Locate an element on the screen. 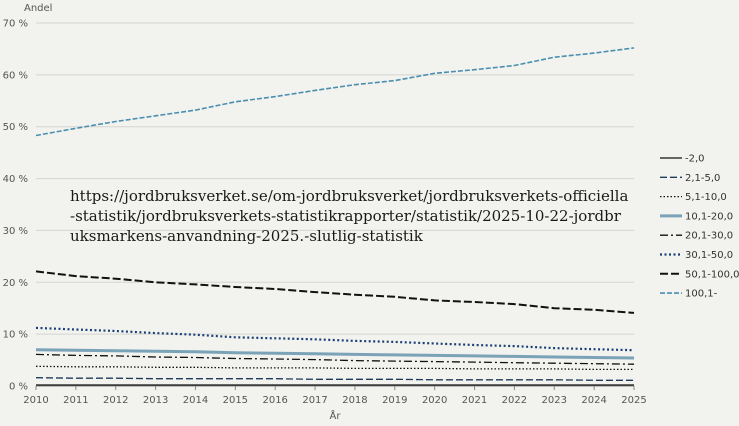  x-tick-label: 2012 is located at coordinates (115, 400).